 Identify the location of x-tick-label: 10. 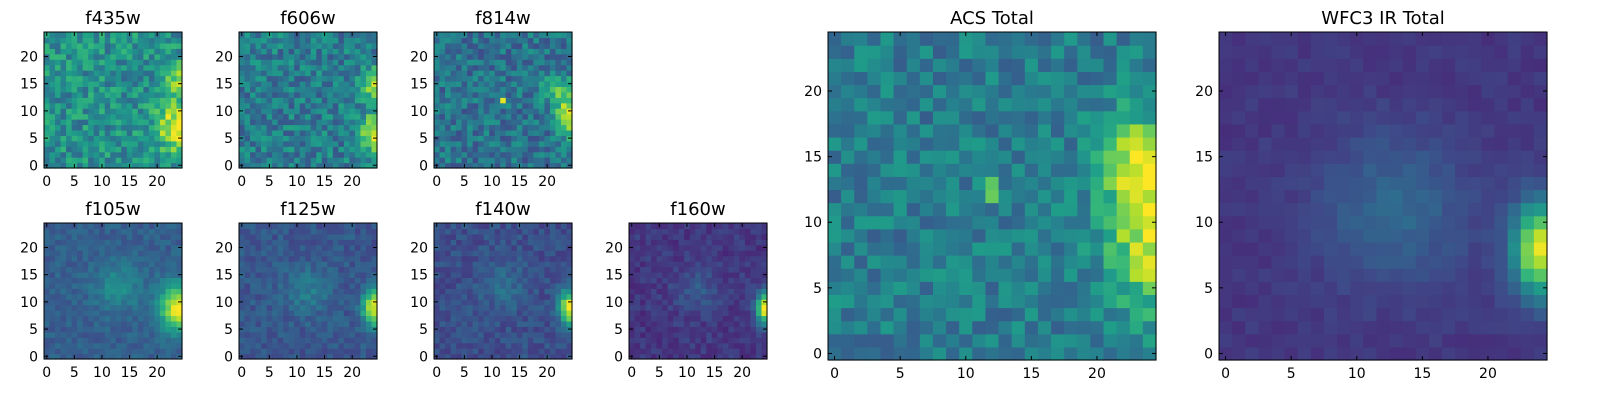
(102, 182).